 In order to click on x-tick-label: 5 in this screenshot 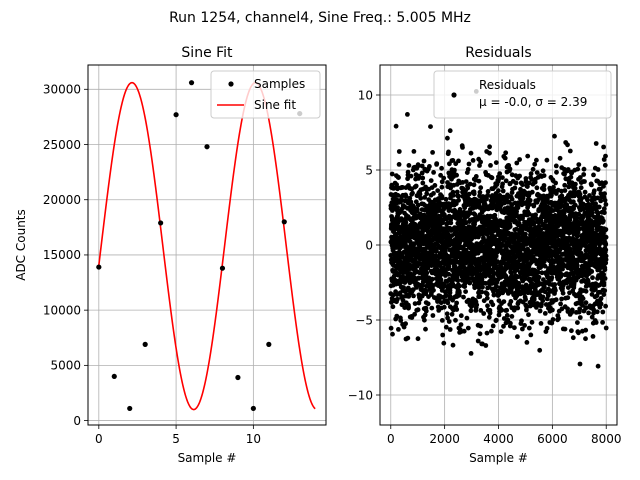, I will do `click(176, 439)`.